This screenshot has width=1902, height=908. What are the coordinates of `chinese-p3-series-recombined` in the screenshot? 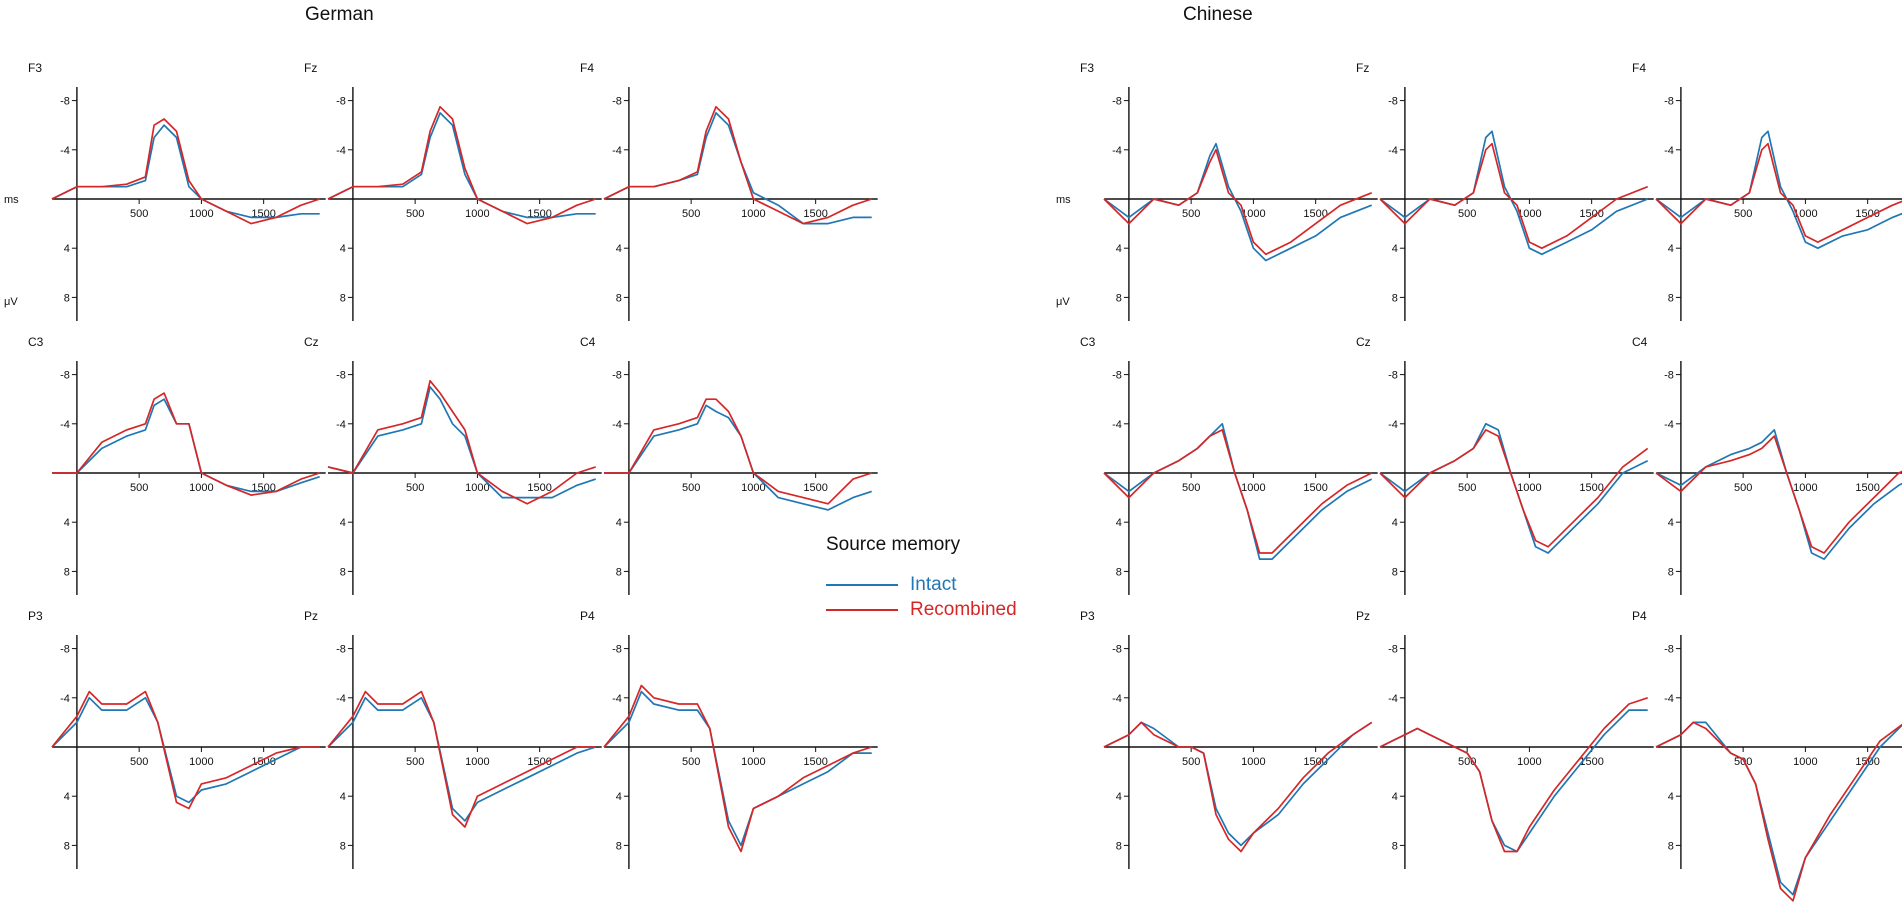 It's located at (1238, 787).